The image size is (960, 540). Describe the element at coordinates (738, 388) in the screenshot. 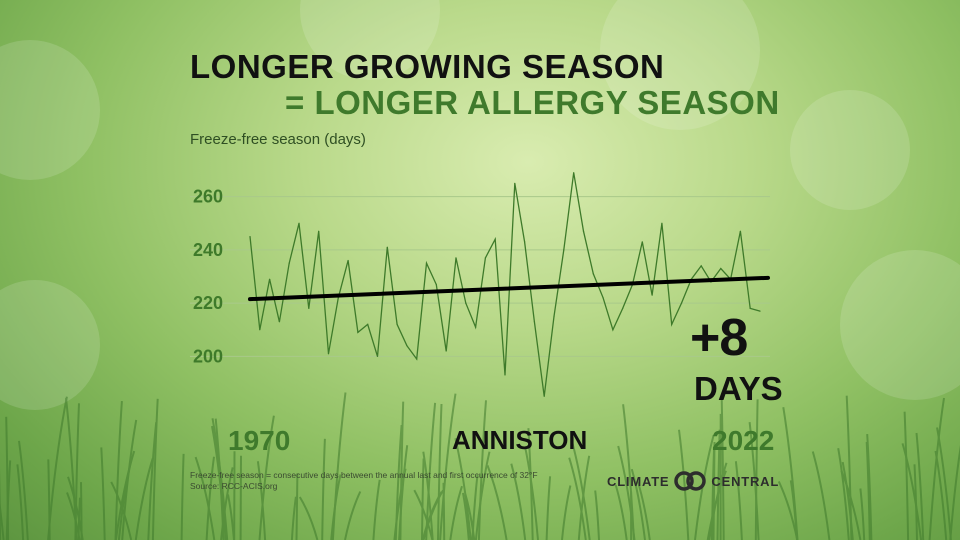

I see `change-unit: DAYS` at that location.